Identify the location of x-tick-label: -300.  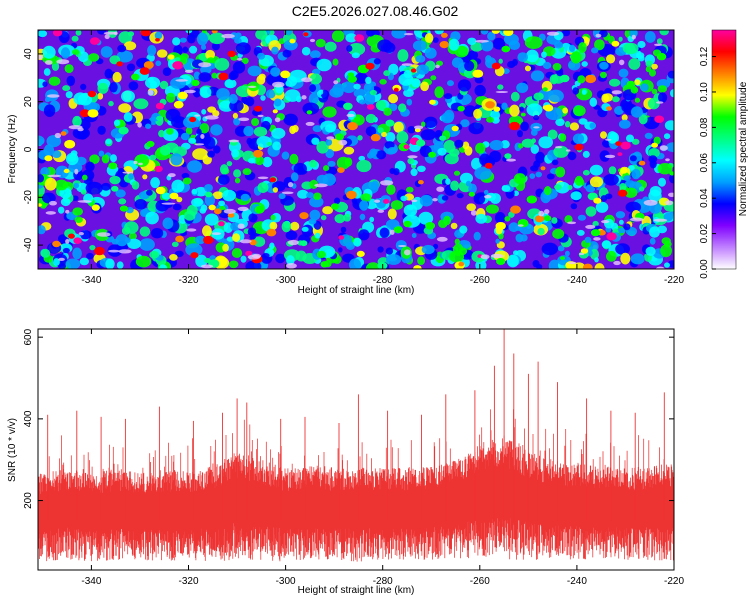
(286, 280).